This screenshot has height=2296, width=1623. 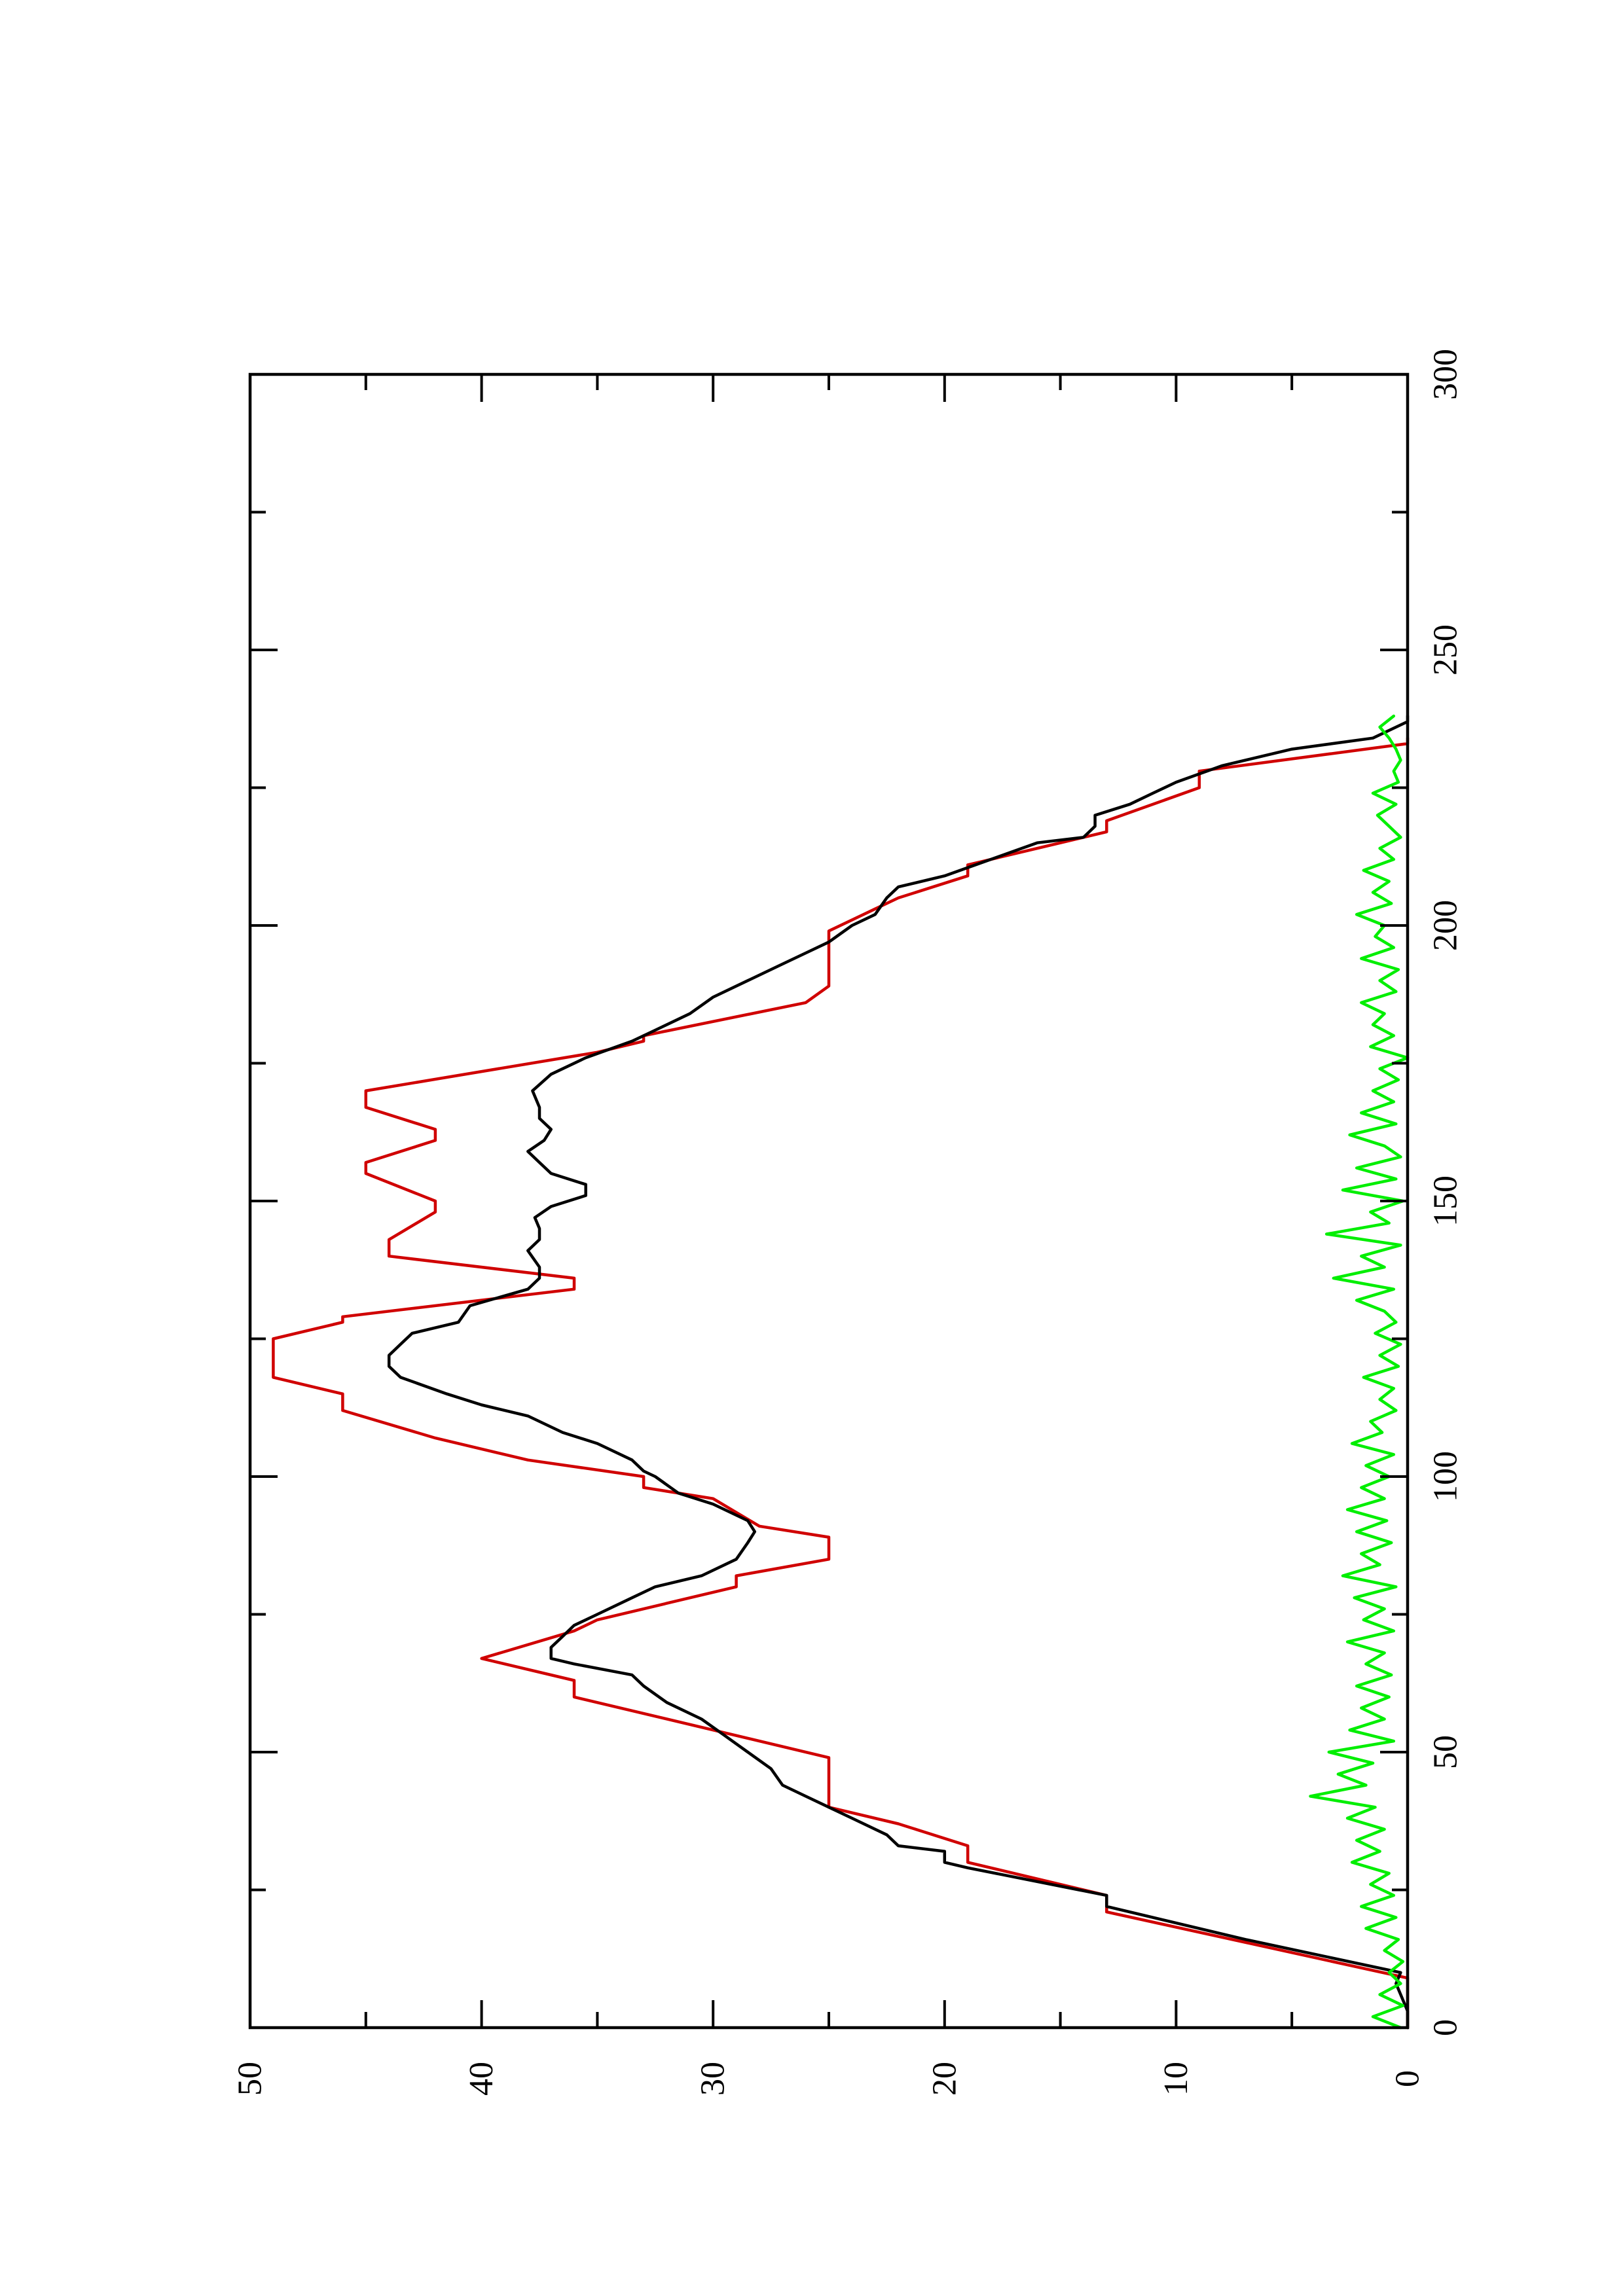 What do you see at coordinates (1408, 2078) in the screenshot?
I see `y-tick-label: 0` at bounding box center [1408, 2078].